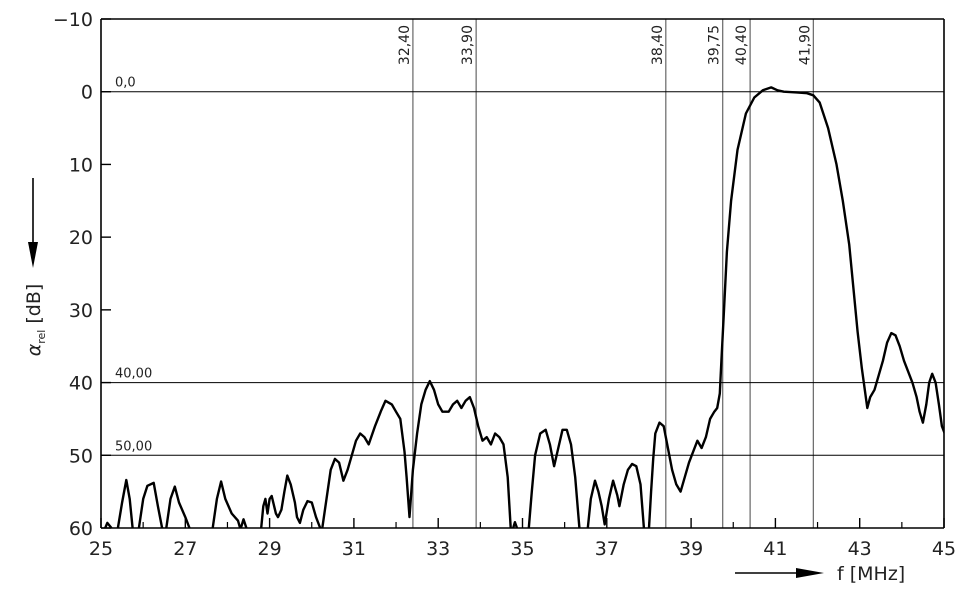 This screenshot has height=589, width=961. I want to click on x-tick-label: 35, so click(522, 549).